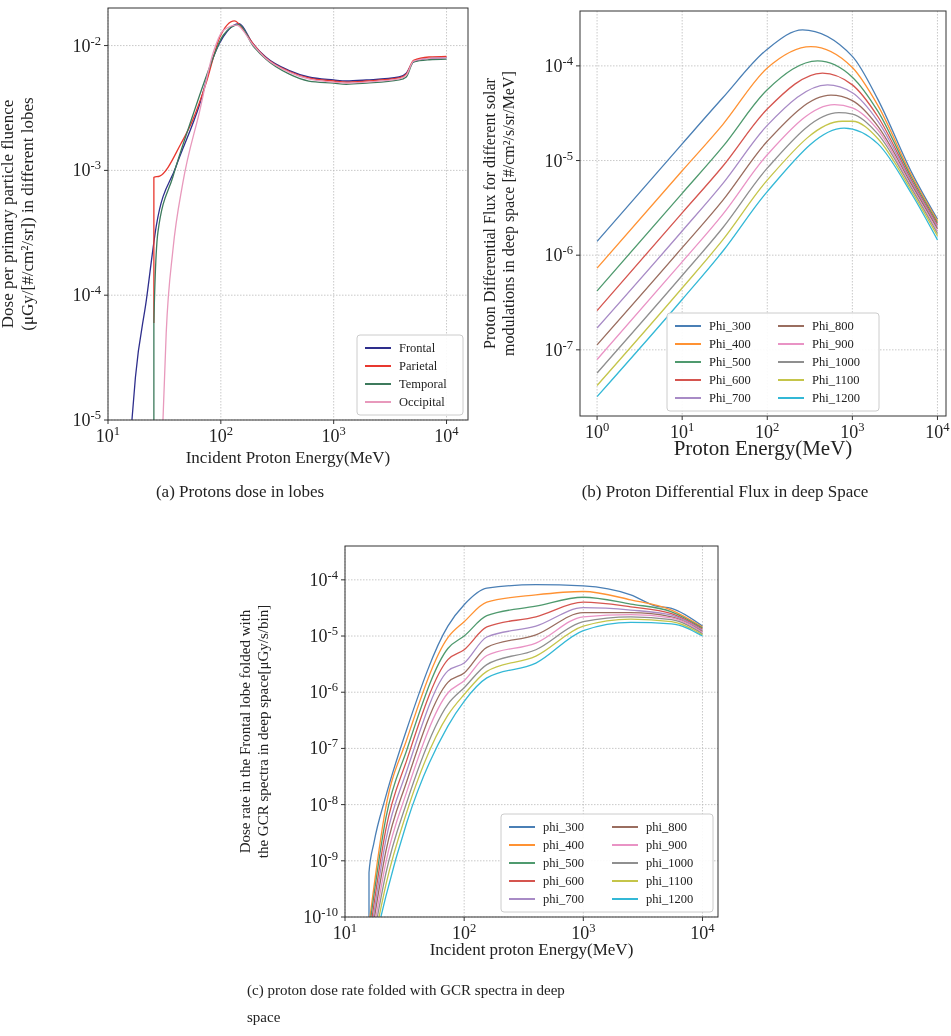  Describe the element at coordinates (670, 899) in the screenshot. I see `legend-label: phi_1200` at that location.